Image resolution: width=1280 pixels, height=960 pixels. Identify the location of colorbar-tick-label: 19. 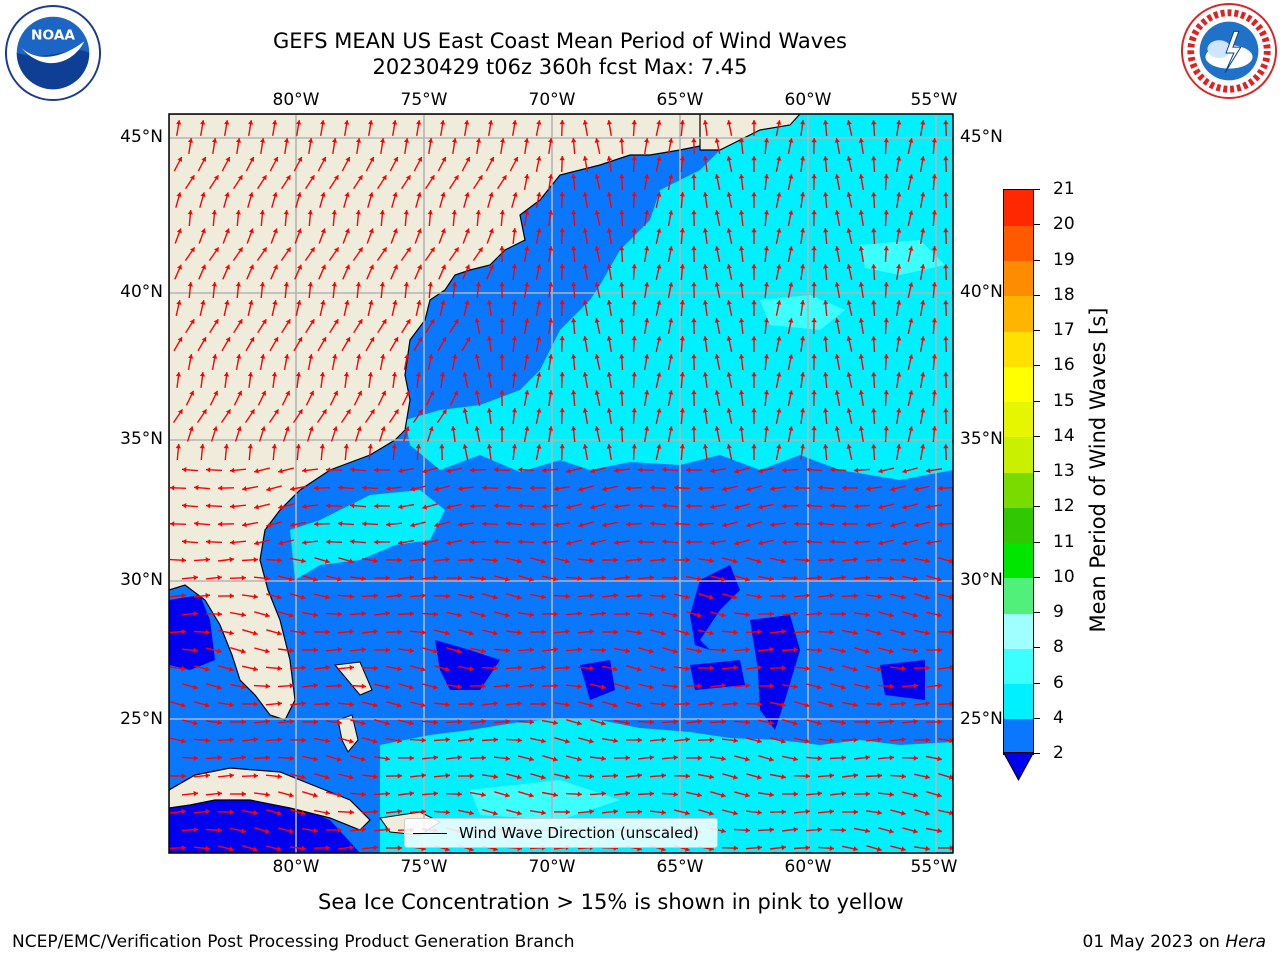
(1064, 259).